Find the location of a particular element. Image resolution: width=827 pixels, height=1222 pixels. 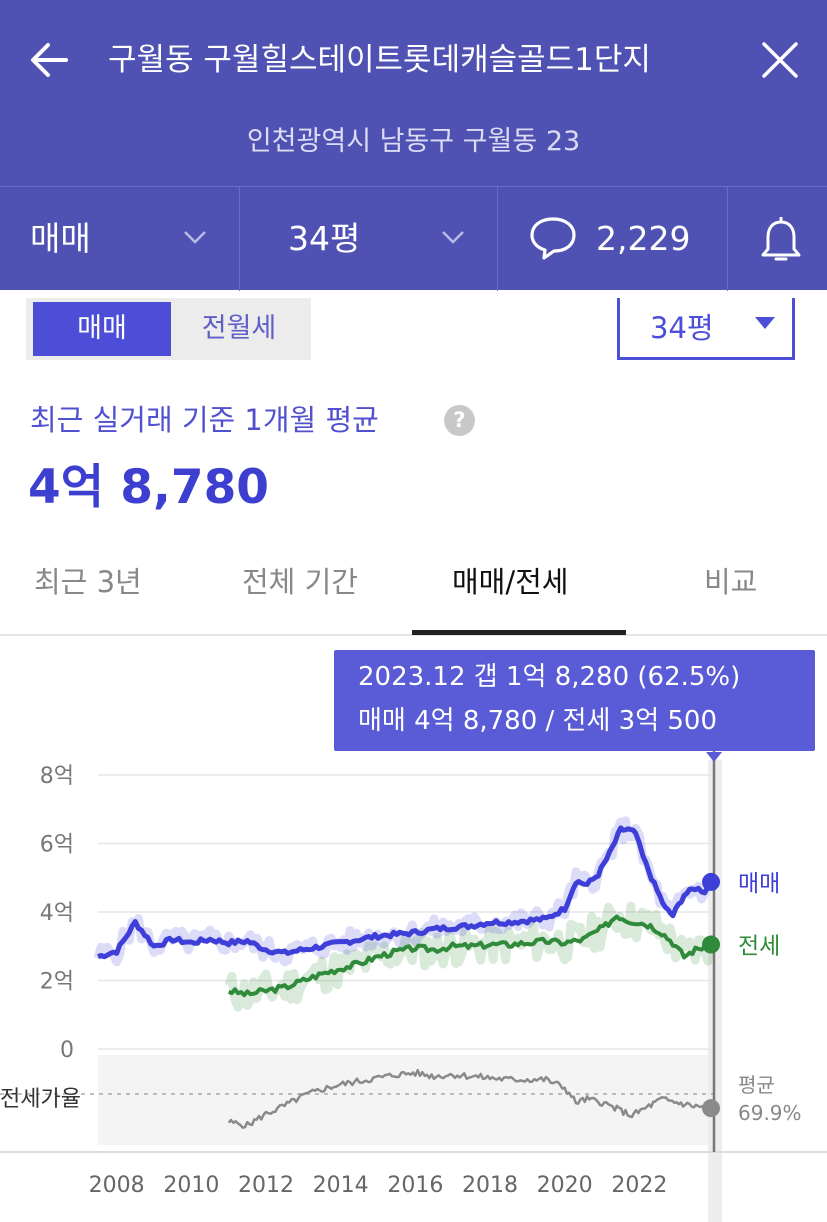

deal-type-dropdown: 매매 is located at coordinates (120, 239).